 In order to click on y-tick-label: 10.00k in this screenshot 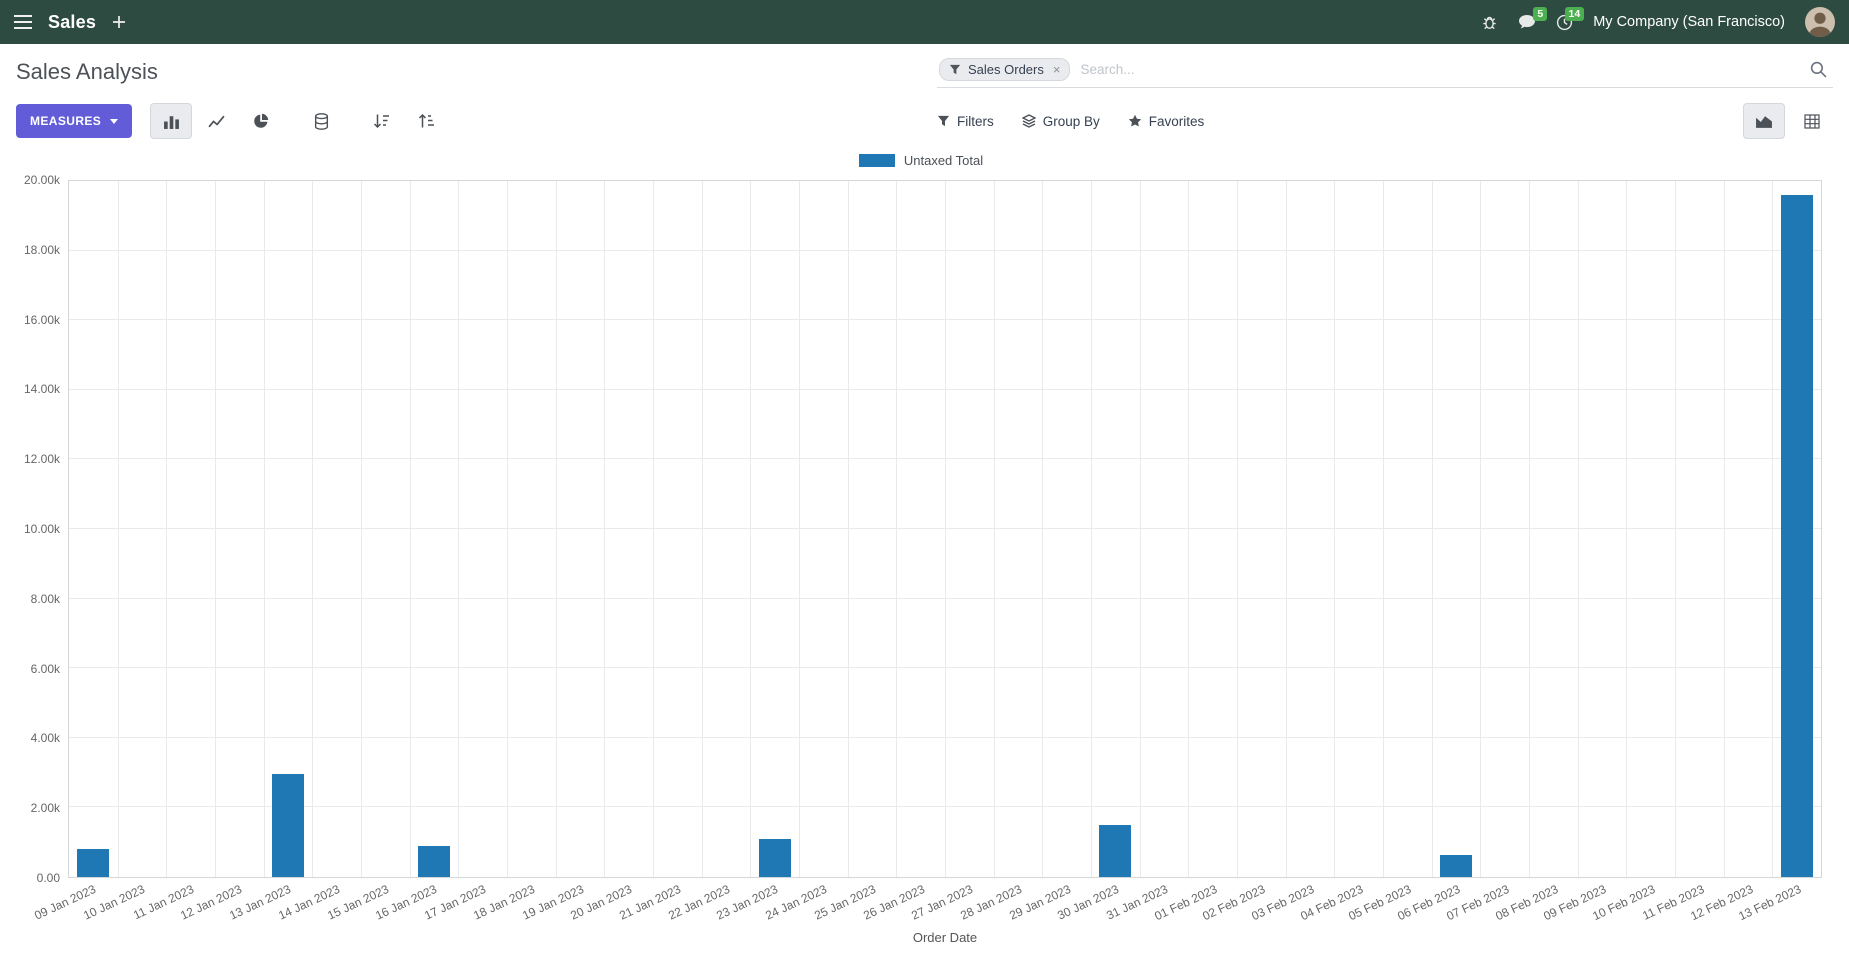, I will do `click(41, 529)`.